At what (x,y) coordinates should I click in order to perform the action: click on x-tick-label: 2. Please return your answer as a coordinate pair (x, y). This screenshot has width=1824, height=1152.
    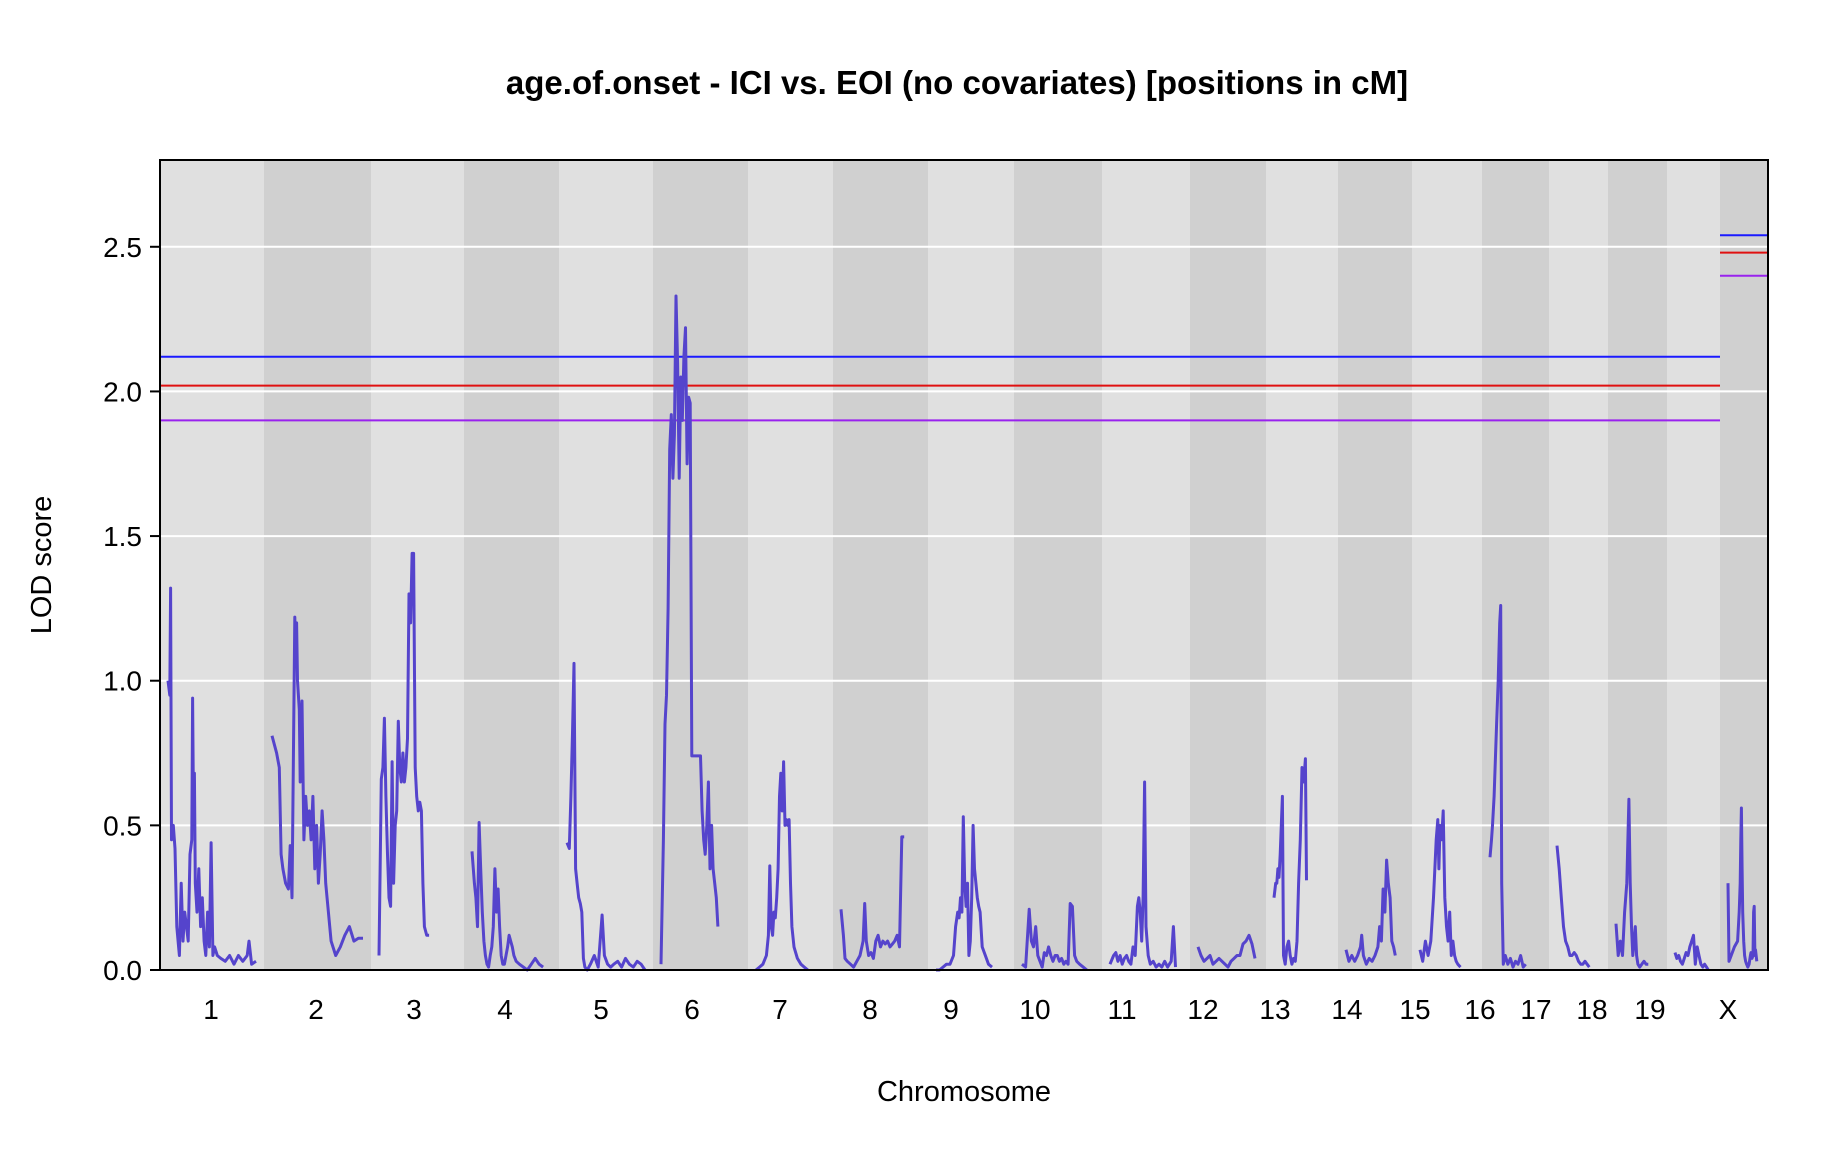
    Looking at the image, I should click on (316, 1009).